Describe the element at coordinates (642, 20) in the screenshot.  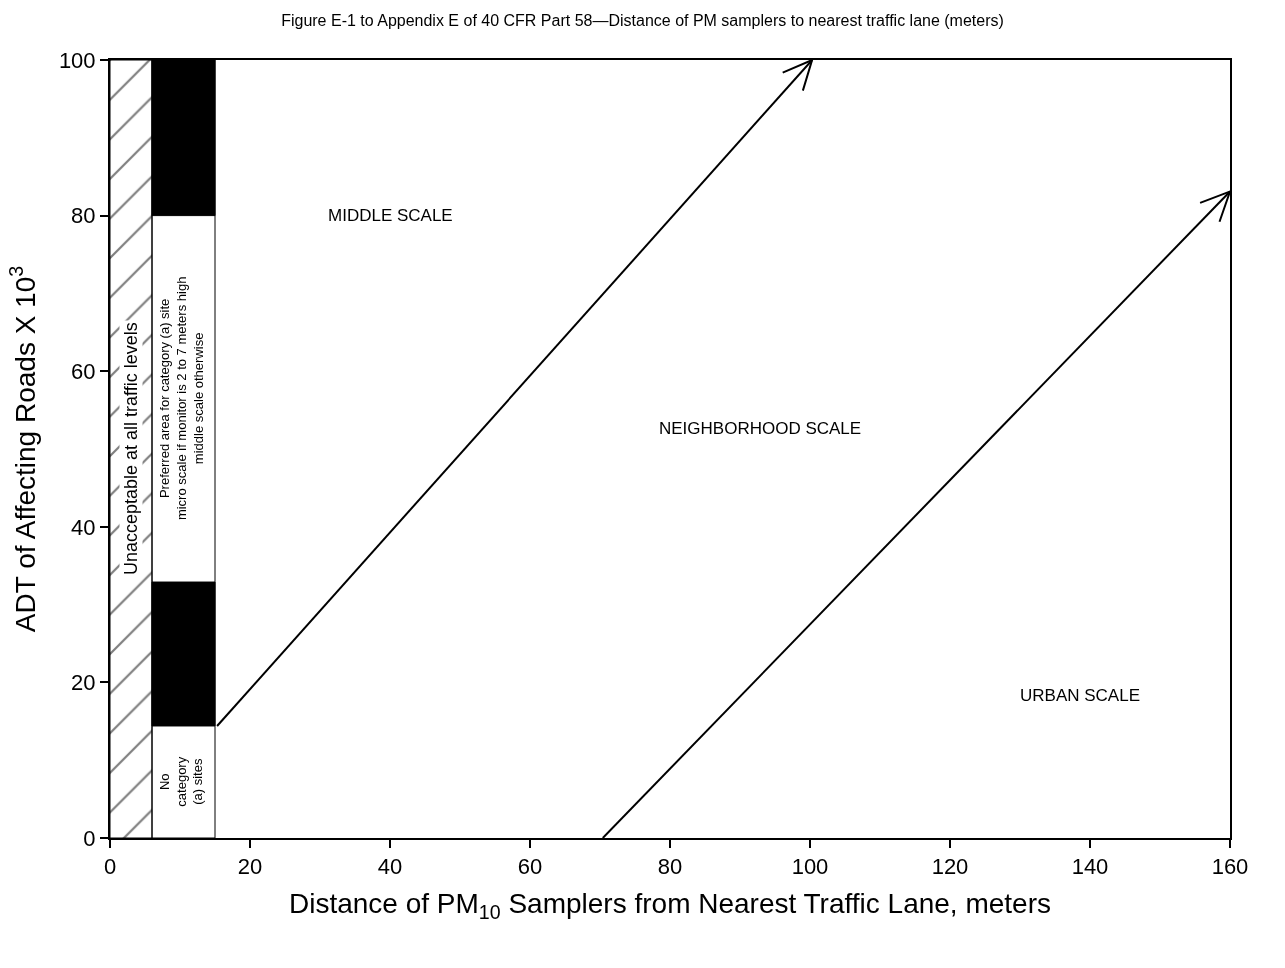
I see `chart-title: Figure E-1 to Appendix E of 40 CFR Part 58—Distance of PM samplers to nearest traffic lane (meters)` at that location.